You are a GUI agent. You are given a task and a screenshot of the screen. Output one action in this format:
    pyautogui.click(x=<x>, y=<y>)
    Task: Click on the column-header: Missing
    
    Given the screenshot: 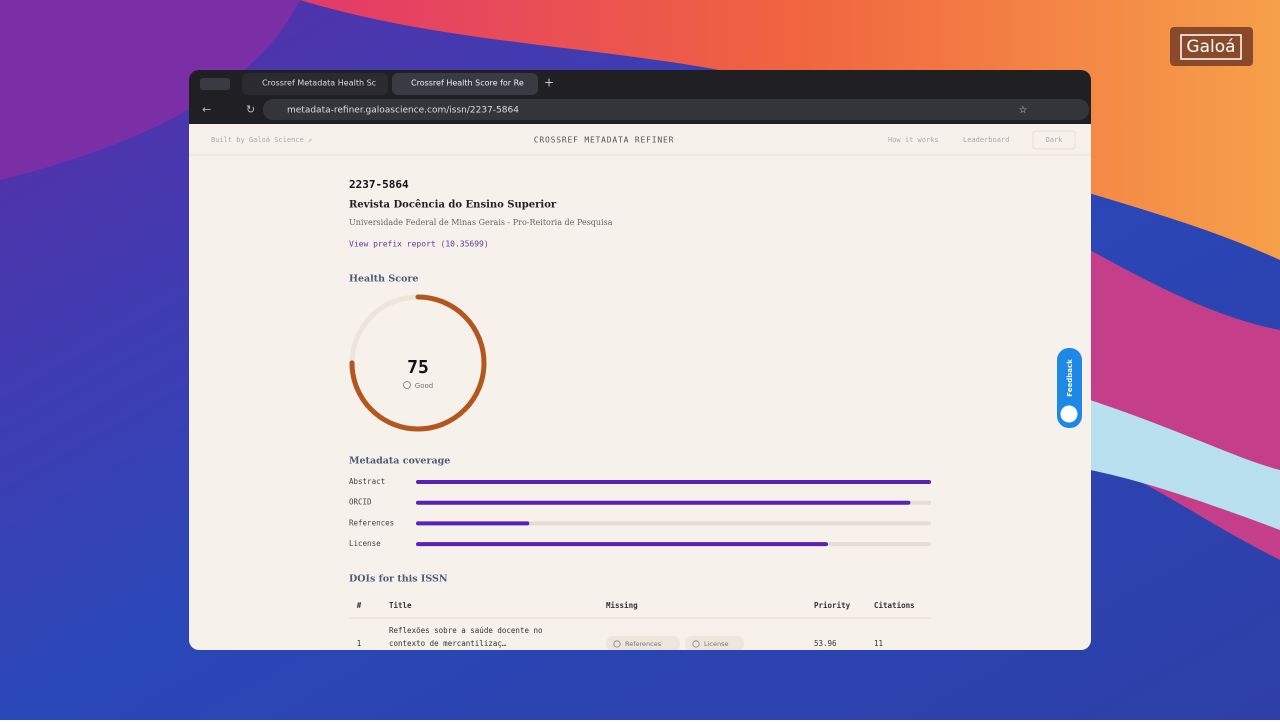 What is the action you would take?
    pyautogui.click(x=622, y=605)
    